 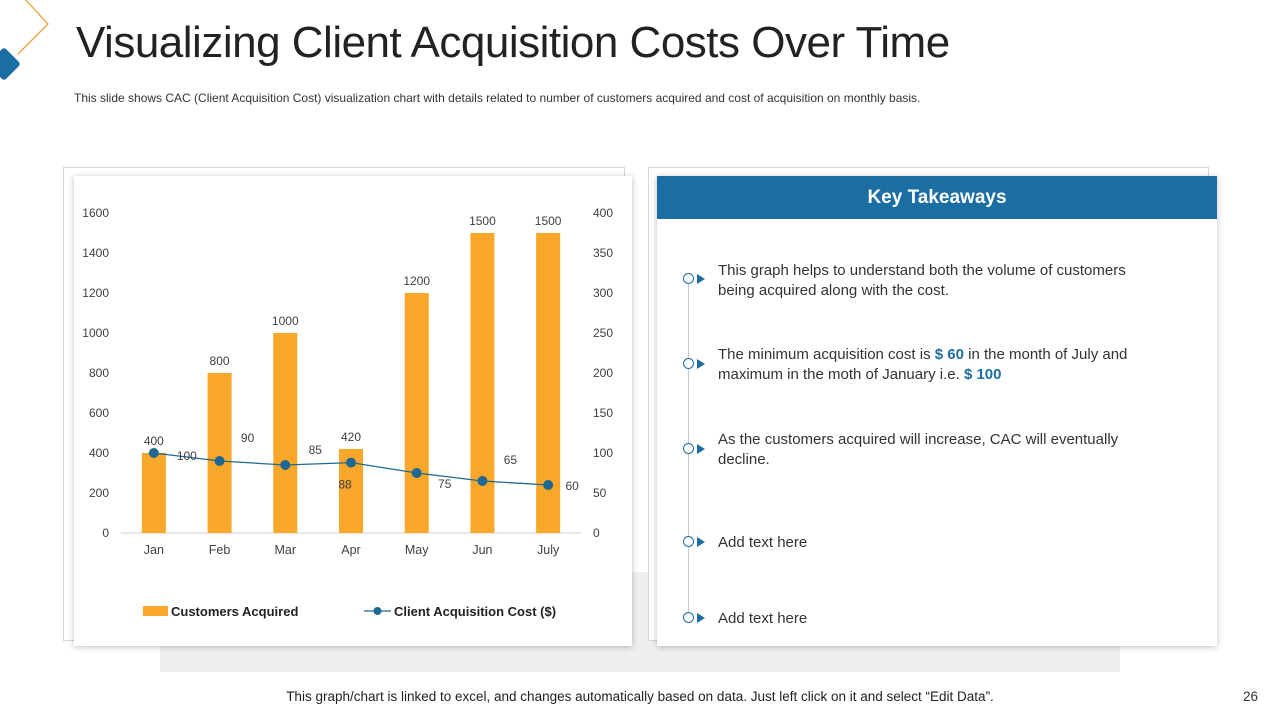 What do you see at coordinates (949, 354) in the screenshot?
I see `min-cost-highlight: $ 60` at bounding box center [949, 354].